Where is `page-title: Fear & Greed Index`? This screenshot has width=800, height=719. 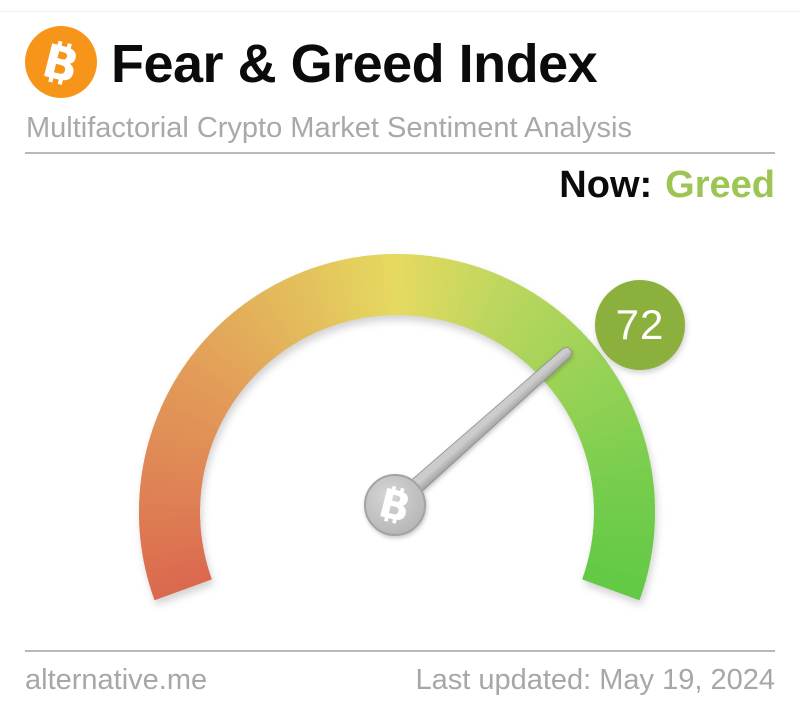
page-title: Fear & Greed Index is located at coordinates (354, 64).